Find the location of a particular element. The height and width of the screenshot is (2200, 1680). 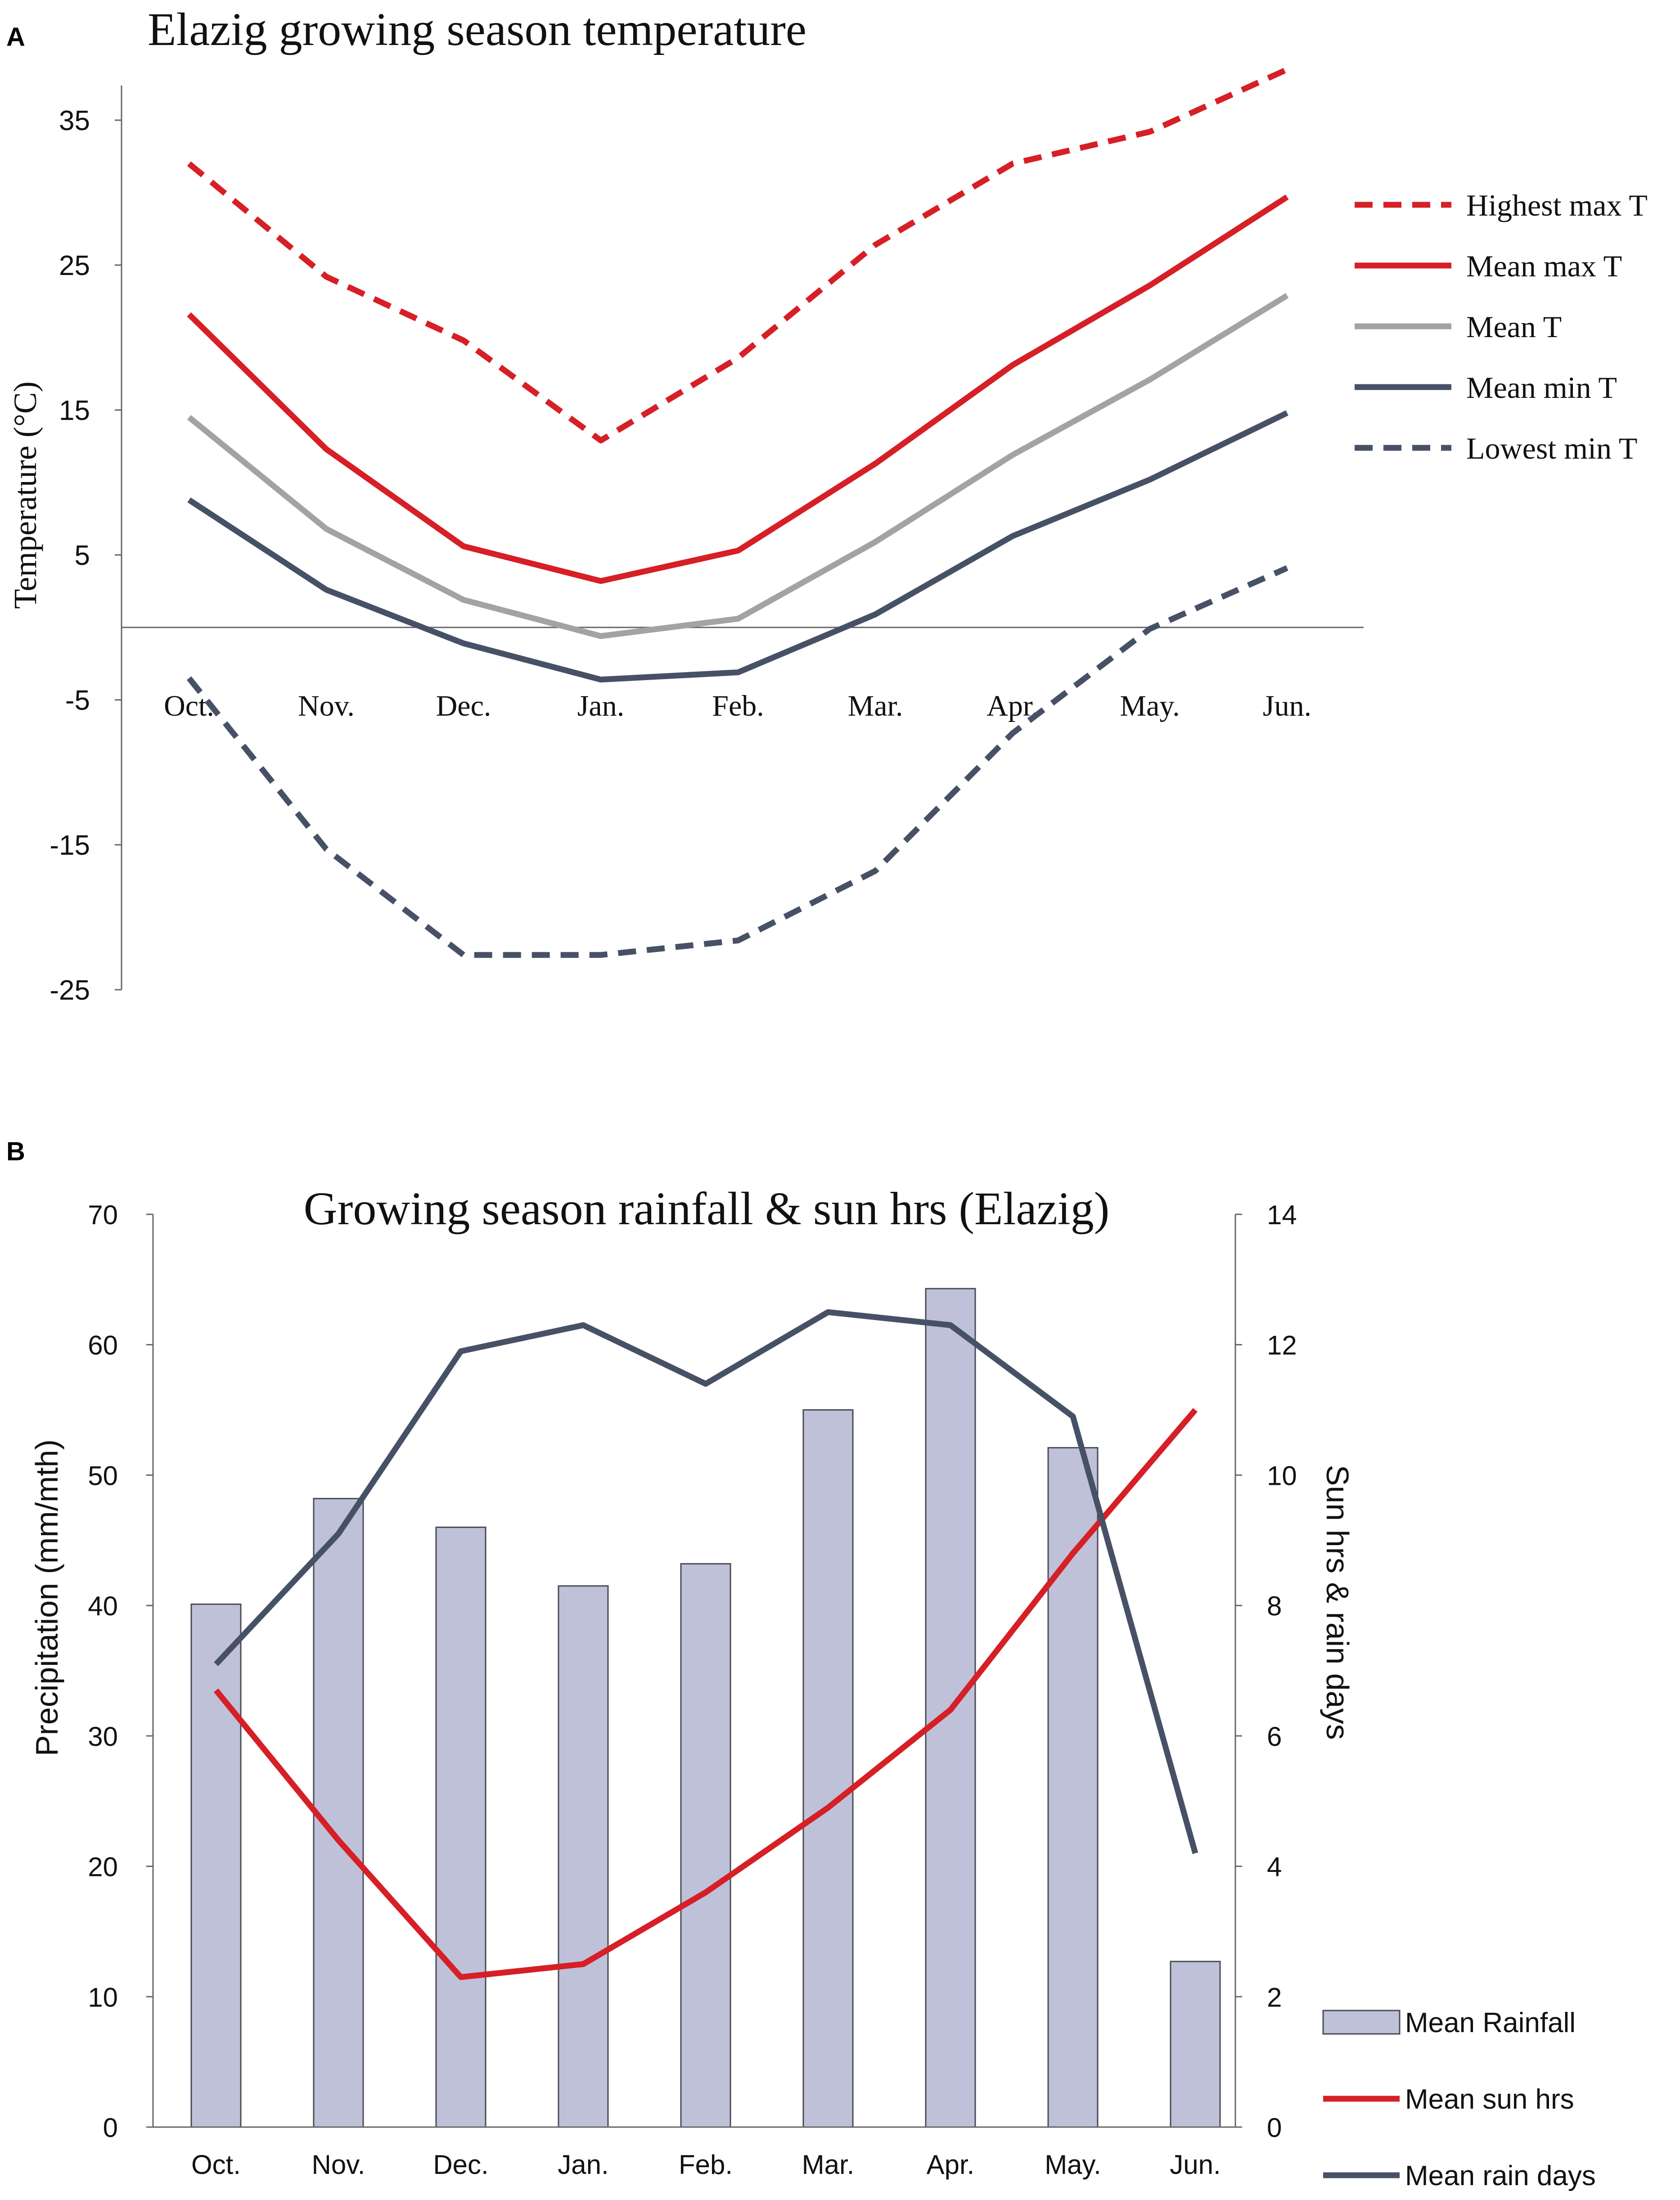

y-tick-label: 30 is located at coordinates (103, 1737).